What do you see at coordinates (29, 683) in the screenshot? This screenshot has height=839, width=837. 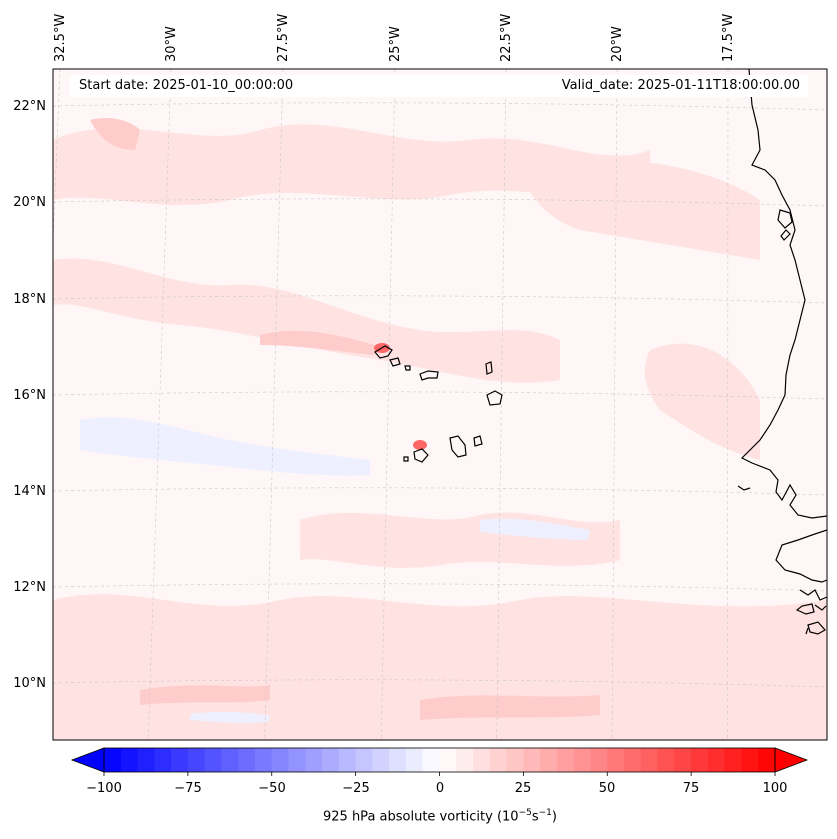 I see `lat-label: 10°N` at bounding box center [29, 683].